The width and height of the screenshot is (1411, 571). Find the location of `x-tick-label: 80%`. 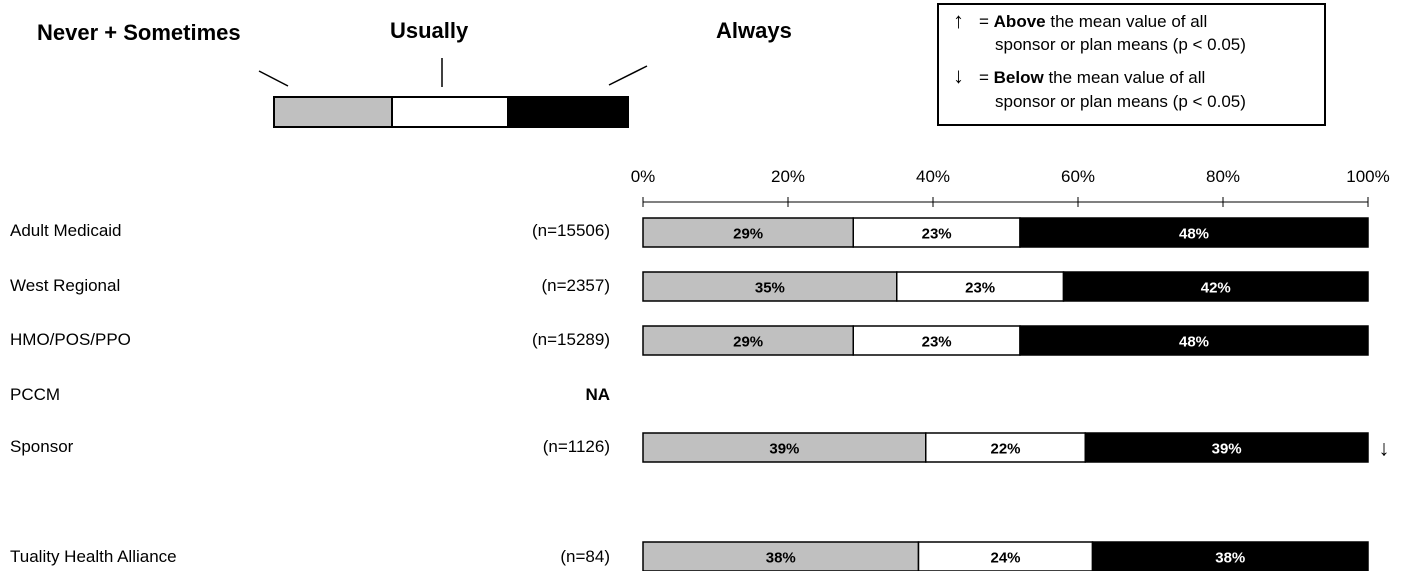

x-tick-label: 80% is located at coordinates (1223, 176).